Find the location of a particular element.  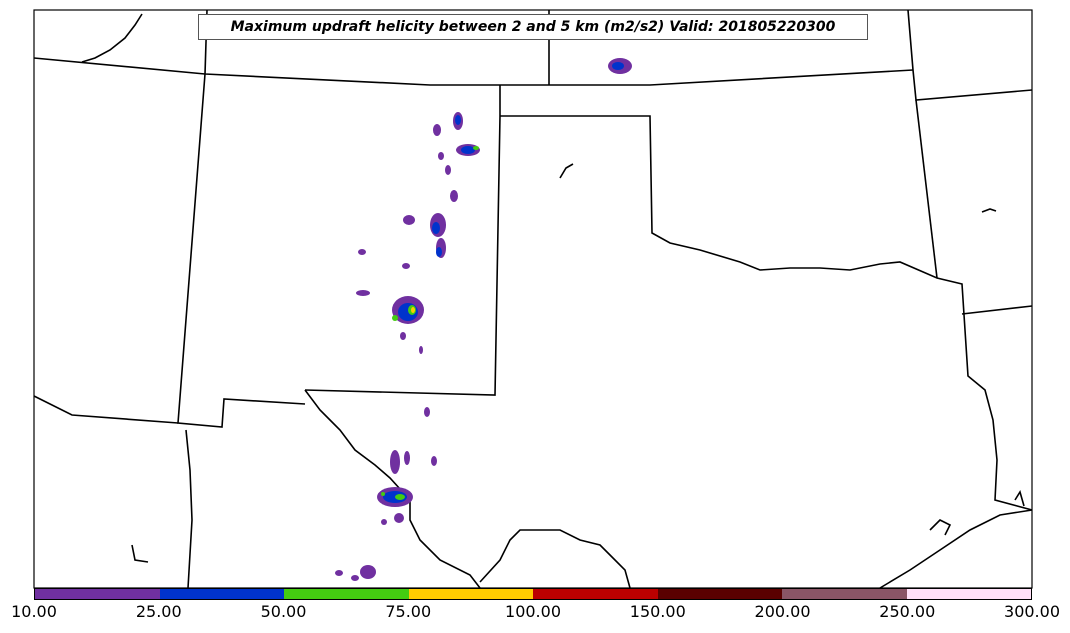

colorbar-tick-label: 200.00 is located at coordinates (782, 611).